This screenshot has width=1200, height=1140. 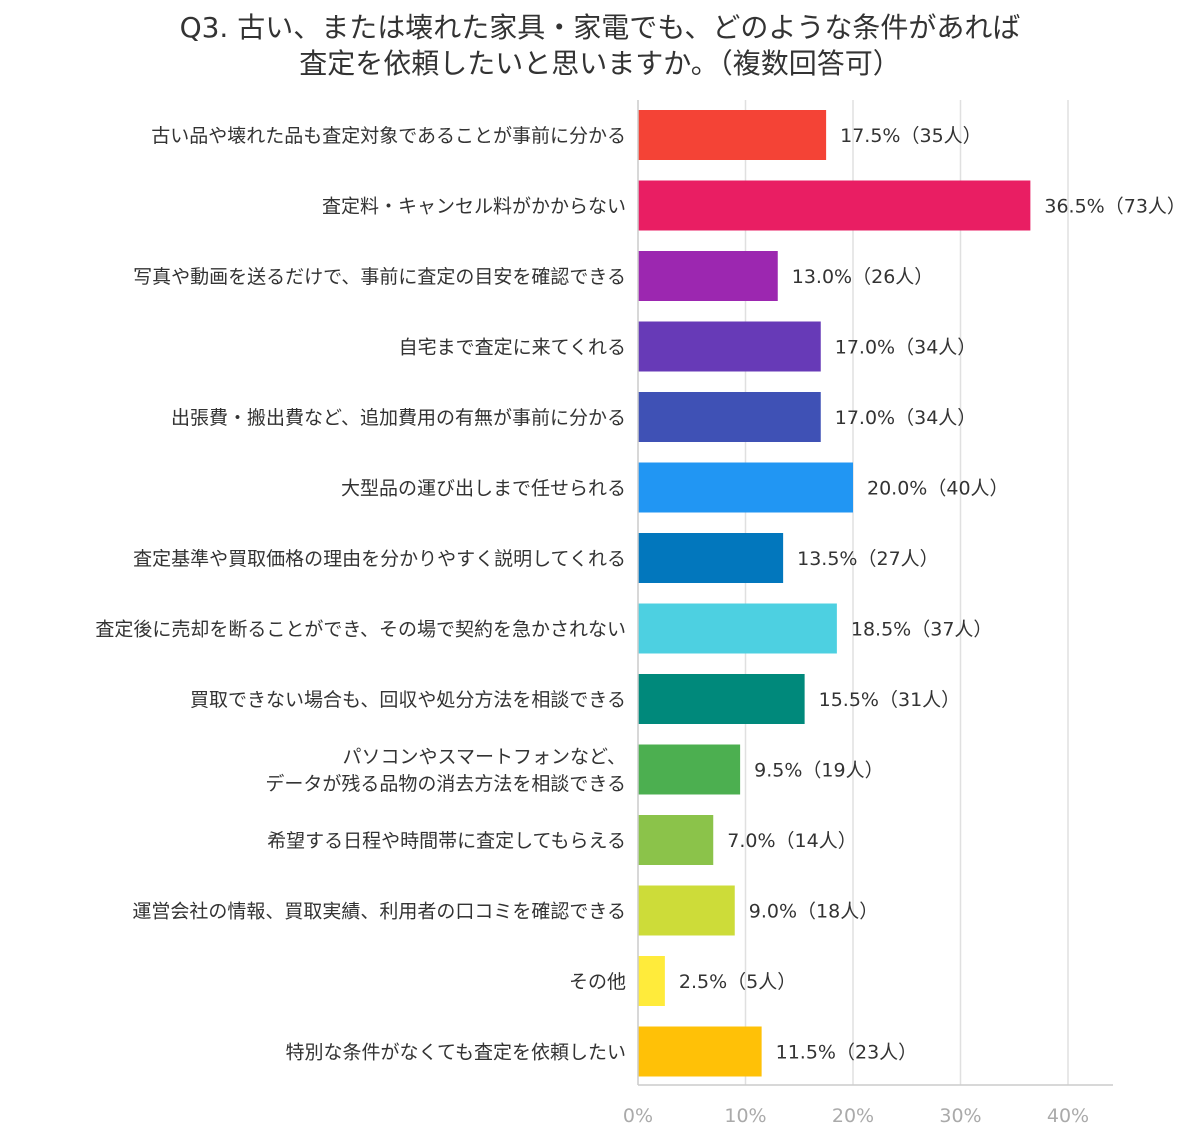 What do you see at coordinates (1068, 1116) in the screenshot?
I see `x-tick-label: 40%` at bounding box center [1068, 1116].